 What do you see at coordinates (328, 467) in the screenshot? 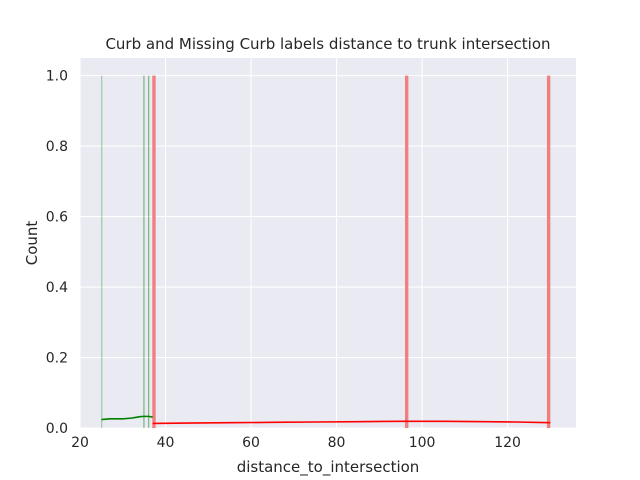
I see `x-axis-label: distance_to_intersection` at bounding box center [328, 467].